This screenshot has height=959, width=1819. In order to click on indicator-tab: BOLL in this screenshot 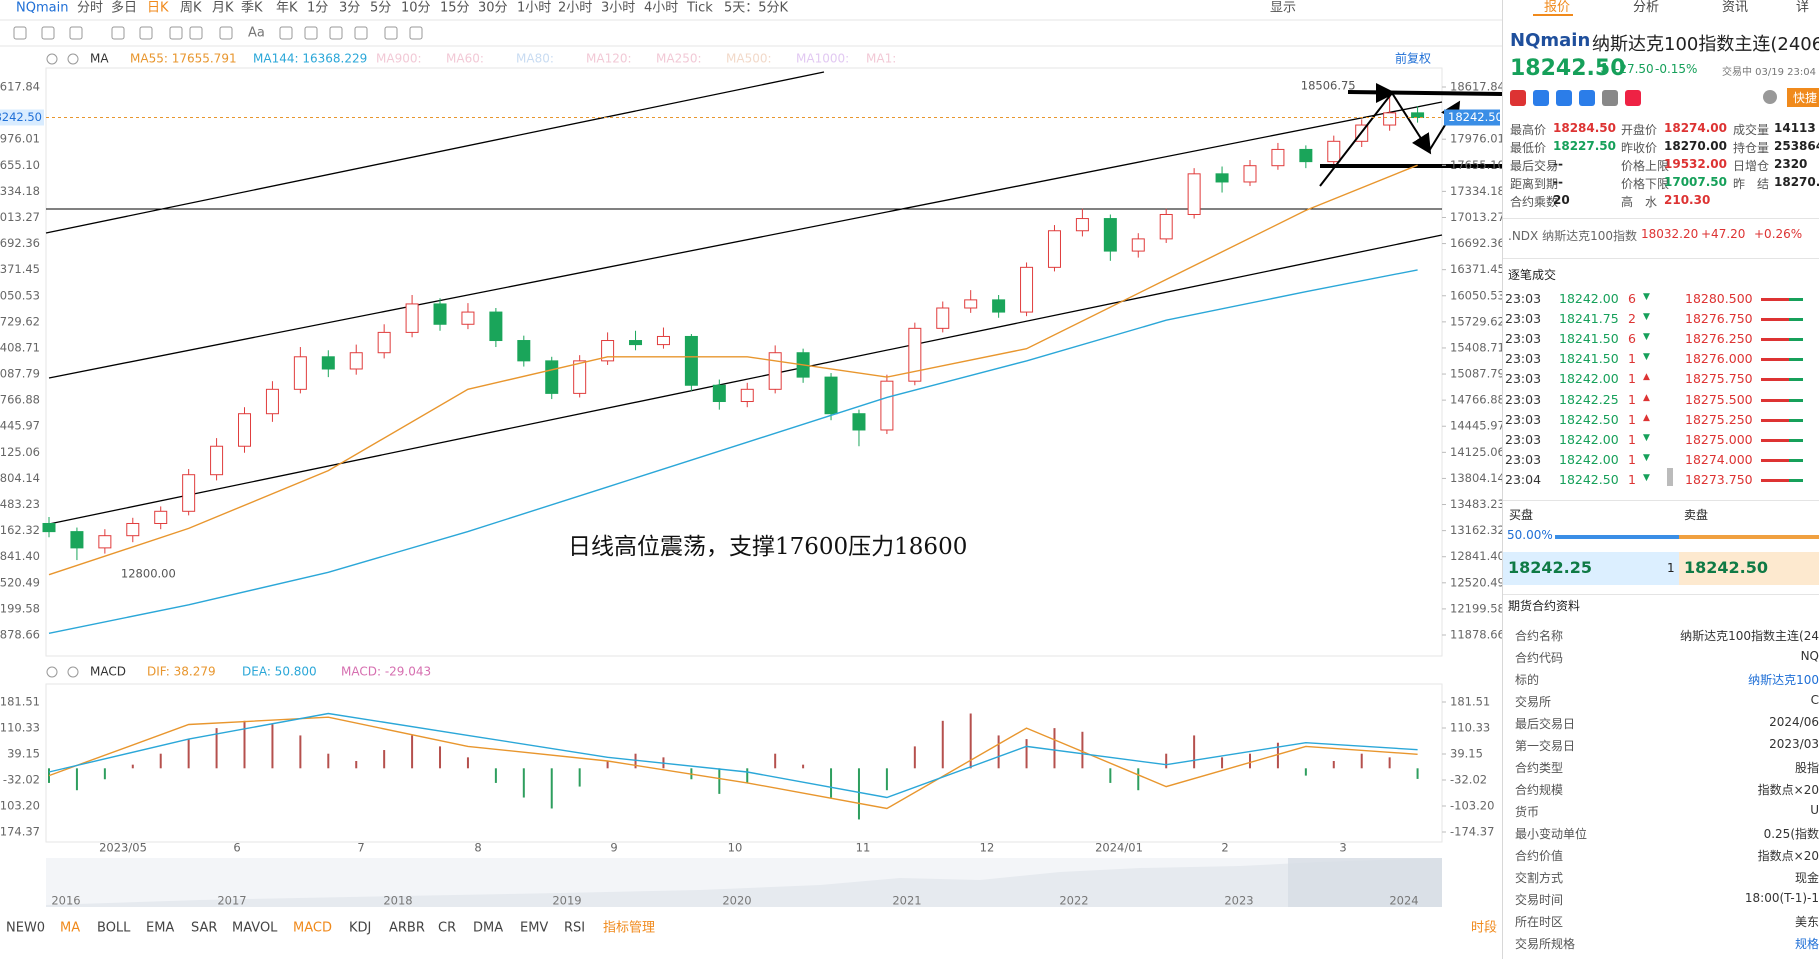, I will do `click(114, 928)`.